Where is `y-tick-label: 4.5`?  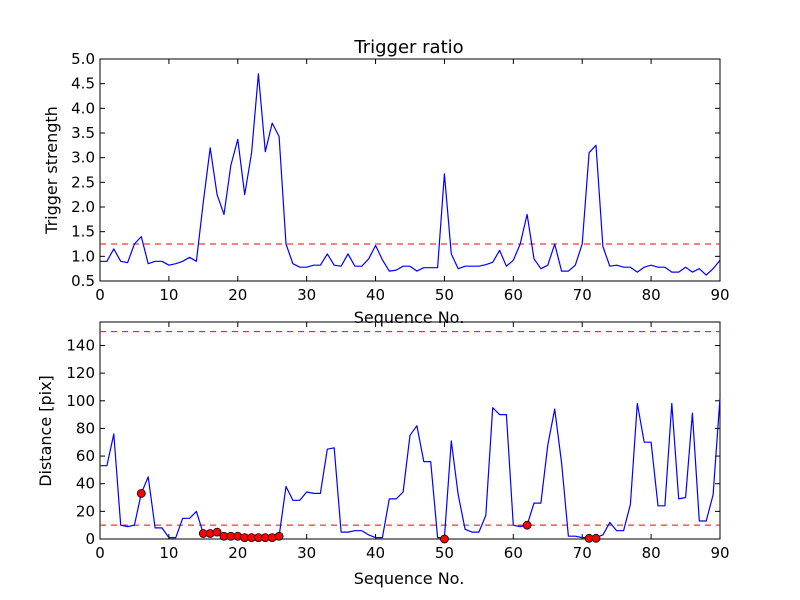
y-tick-label: 4.5 is located at coordinates (83, 84).